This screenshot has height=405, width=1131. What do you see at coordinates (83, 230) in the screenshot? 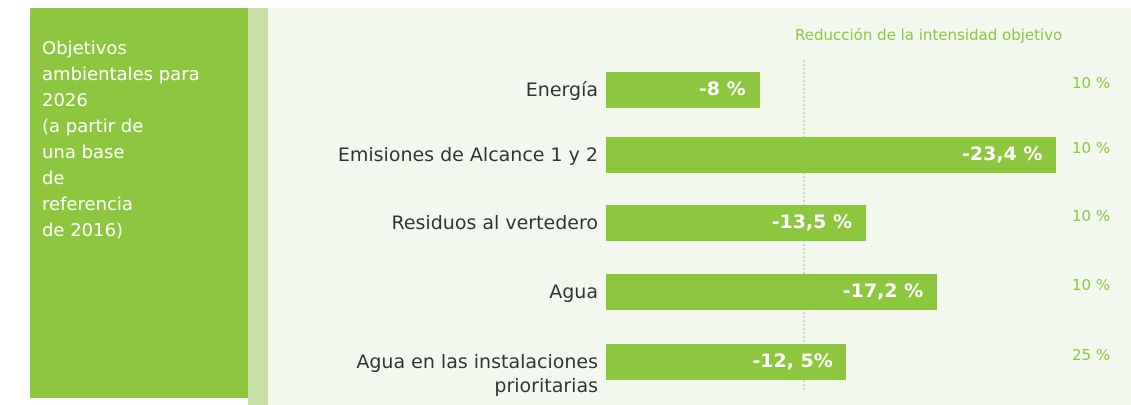
I see `side-text-line: de 2016)` at bounding box center [83, 230].